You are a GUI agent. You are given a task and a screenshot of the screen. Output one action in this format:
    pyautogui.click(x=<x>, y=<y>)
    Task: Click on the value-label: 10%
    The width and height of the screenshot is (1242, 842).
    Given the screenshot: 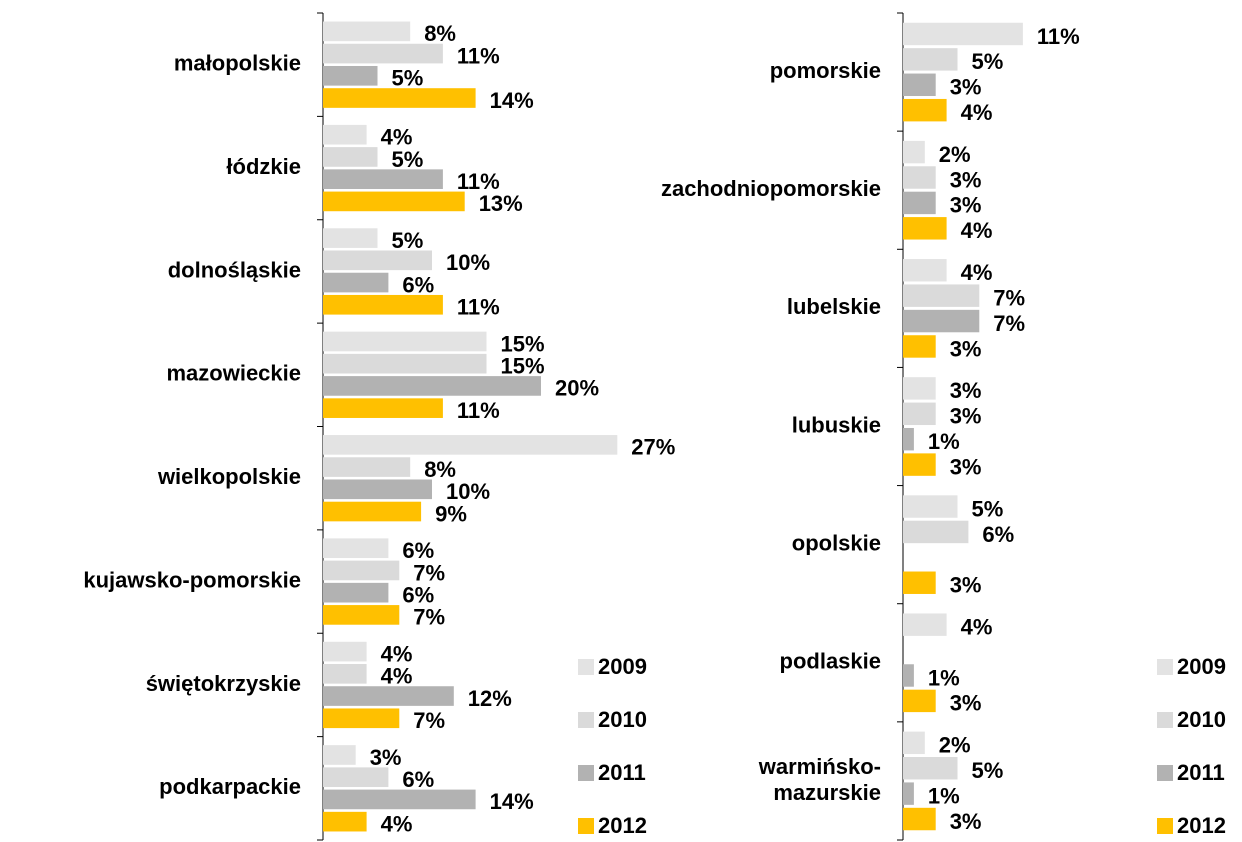 What is the action you would take?
    pyautogui.click(x=468, y=262)
    